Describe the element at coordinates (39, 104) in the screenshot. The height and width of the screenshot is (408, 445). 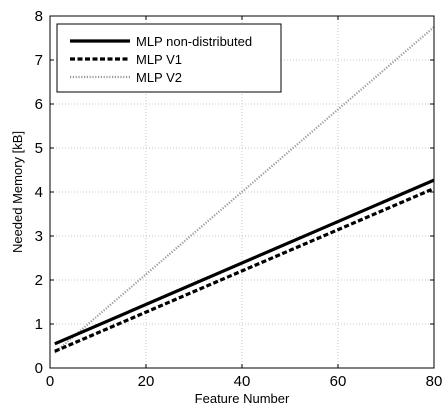
I see `y-tick-label: 6` at that location.